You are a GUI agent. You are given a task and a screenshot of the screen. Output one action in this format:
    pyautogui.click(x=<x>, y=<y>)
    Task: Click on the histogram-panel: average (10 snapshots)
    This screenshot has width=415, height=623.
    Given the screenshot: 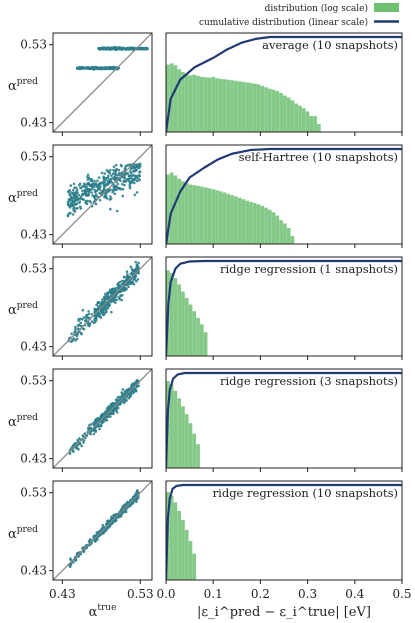 What is the action you would take?
    pyautogui.click(x=284, y=84)
    